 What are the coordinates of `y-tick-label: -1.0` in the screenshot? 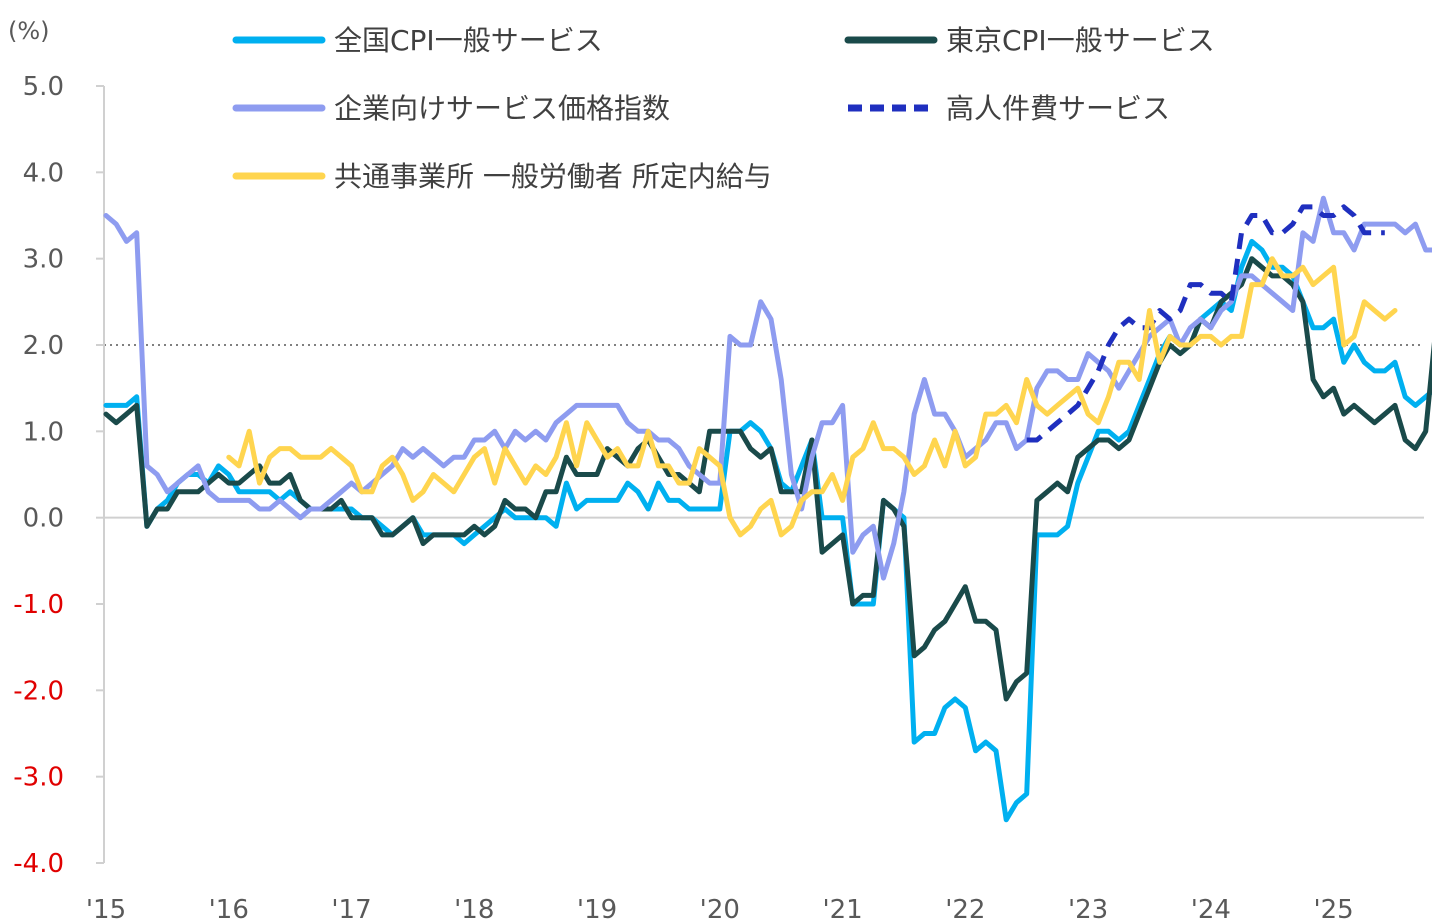 It's located at (38, 605).